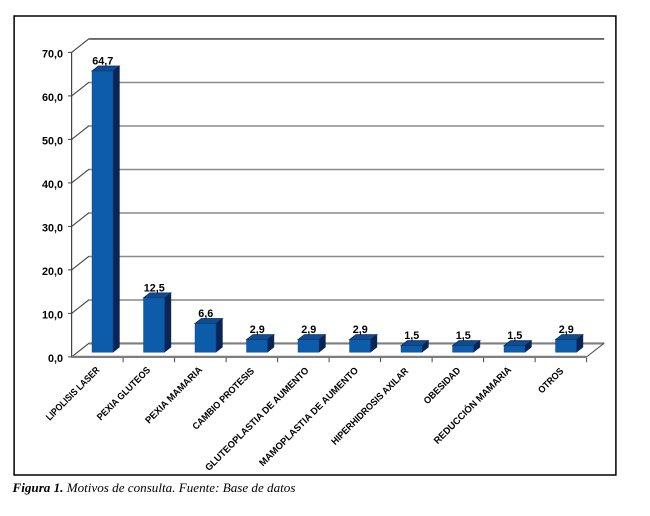 The height and width of the screenshot is (516, 650). I want to click on svg-text: 64,7, so click(102, 61).